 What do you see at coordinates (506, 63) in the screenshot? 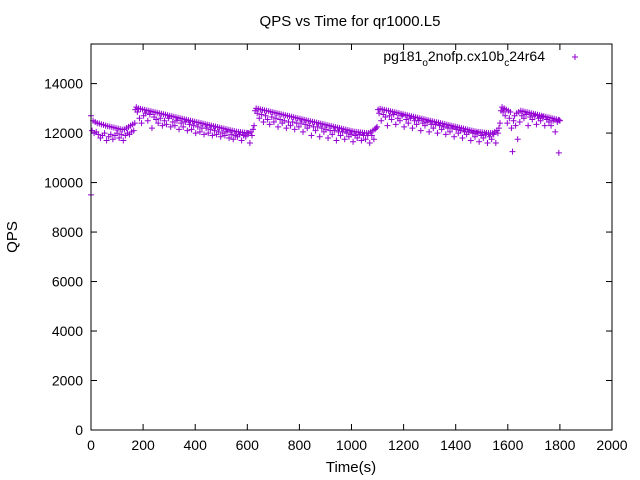
I see `legend-label-subscript-2: c` at bounding box center [506, 63].